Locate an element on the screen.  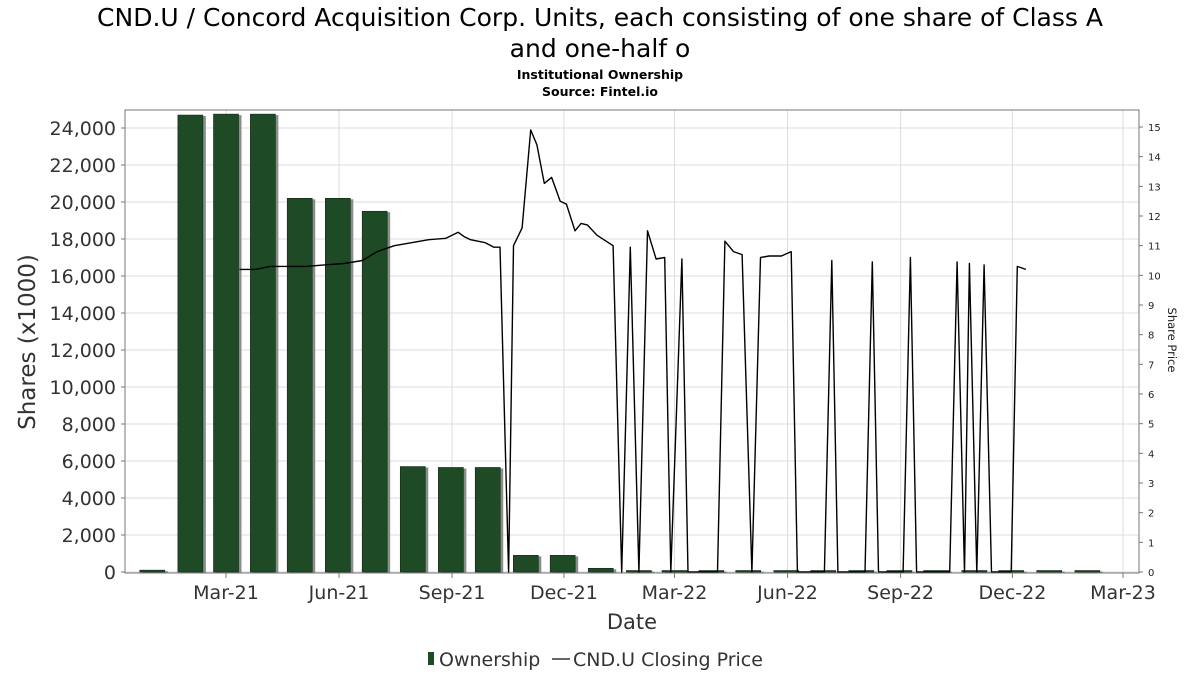
y-tick-label: 24,000 is located at coordinates (83, 129).